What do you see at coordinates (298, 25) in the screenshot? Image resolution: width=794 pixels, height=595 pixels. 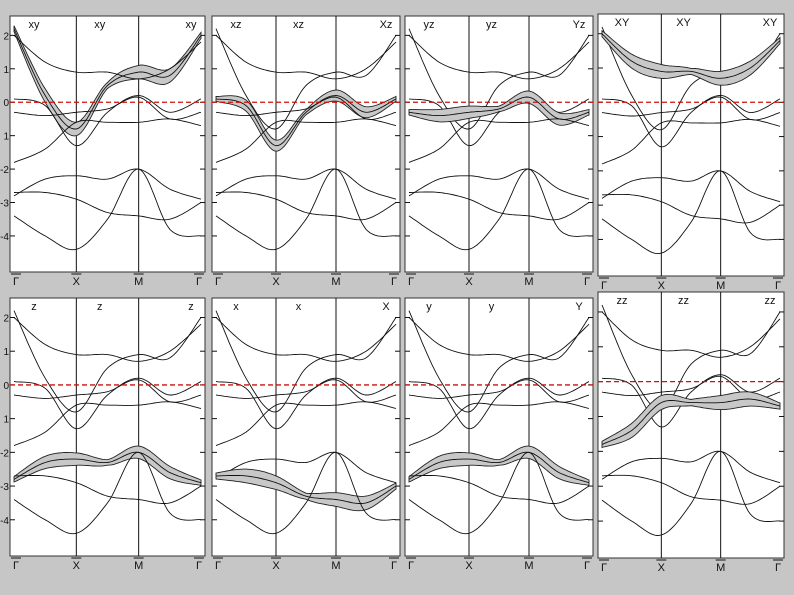 I see `orbital-label: xz` at bounding box center [298, 25].